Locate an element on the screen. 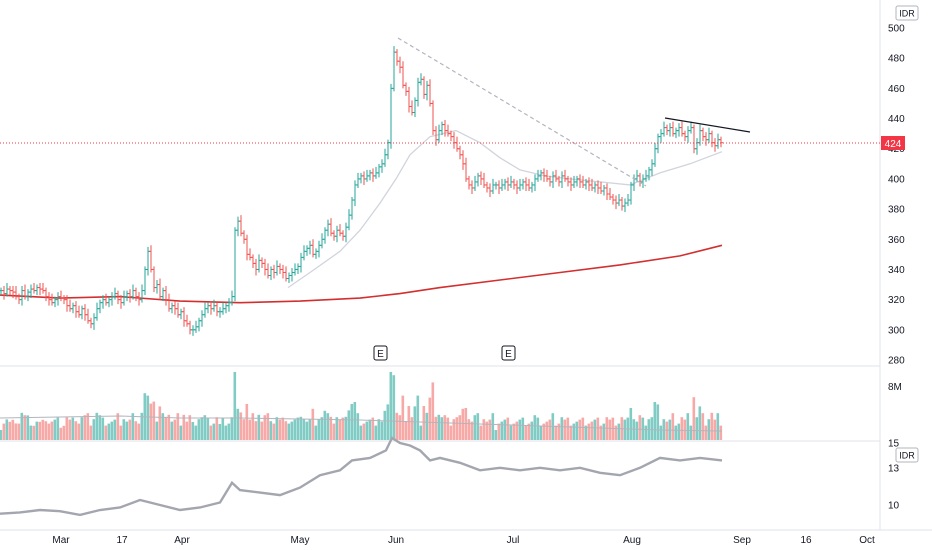  currency-label: IDR is located at coordinates (907, 14).